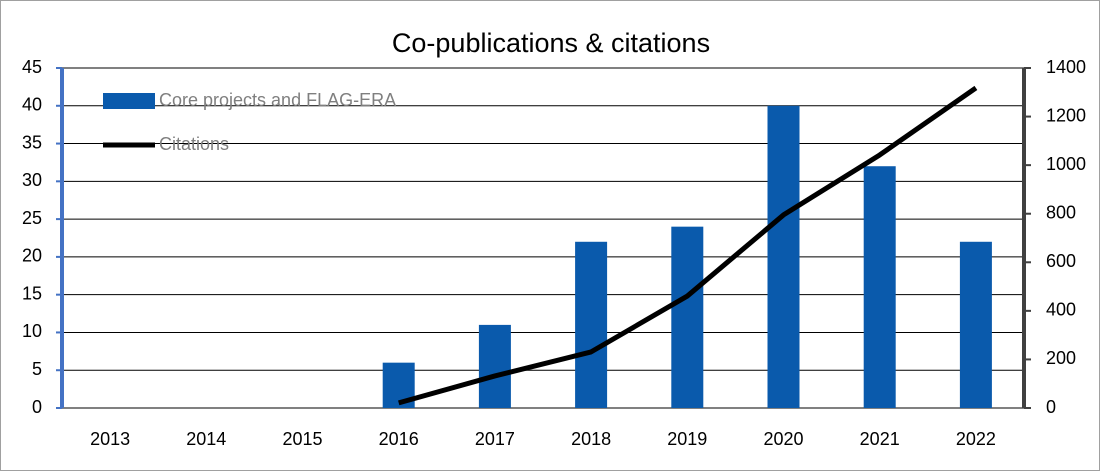 The image size is (1100, 471). Describe the element at coordinates (32, 218) in the screenshot. I see `y-tick-label: 25` at that location.